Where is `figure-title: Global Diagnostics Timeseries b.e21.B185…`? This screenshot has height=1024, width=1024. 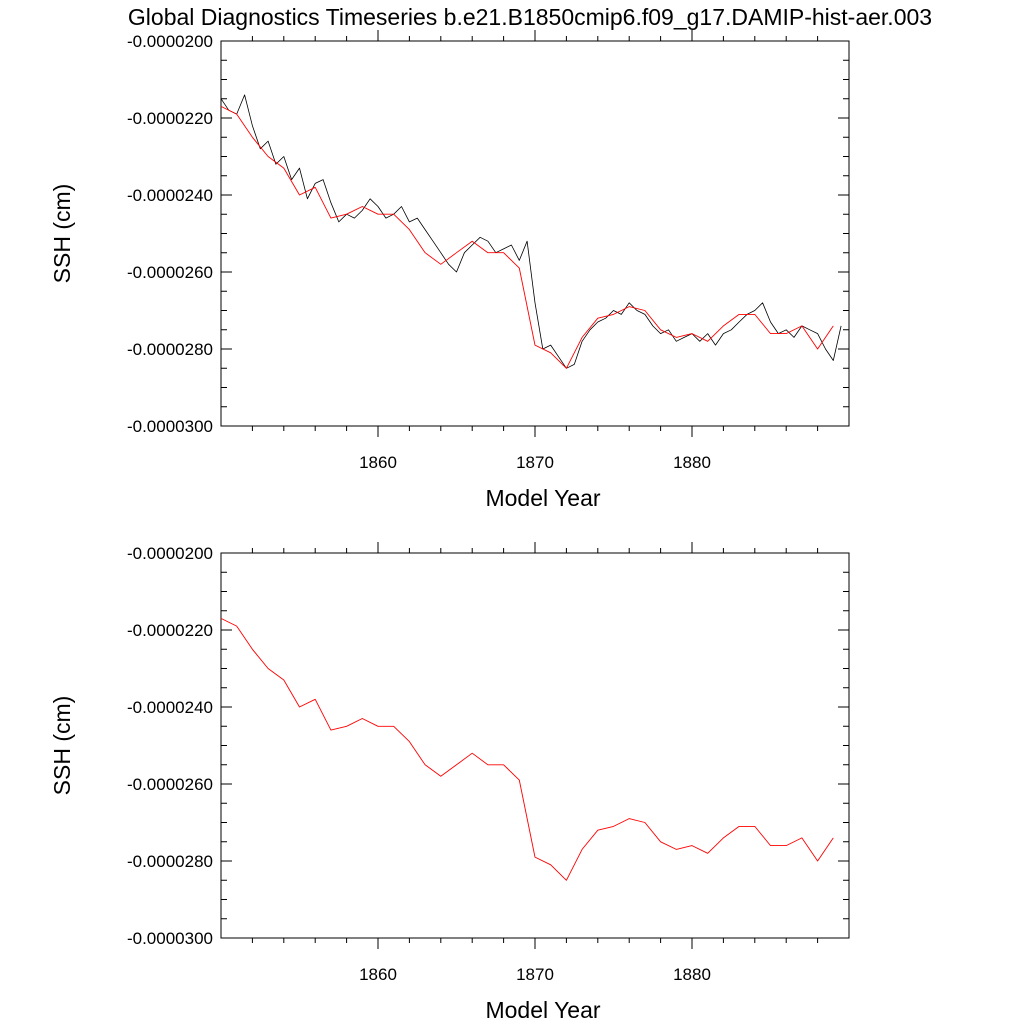
figure-title: Global Diagnostics Timeseries b.e21.B185… is located at coordinates (530, 17).